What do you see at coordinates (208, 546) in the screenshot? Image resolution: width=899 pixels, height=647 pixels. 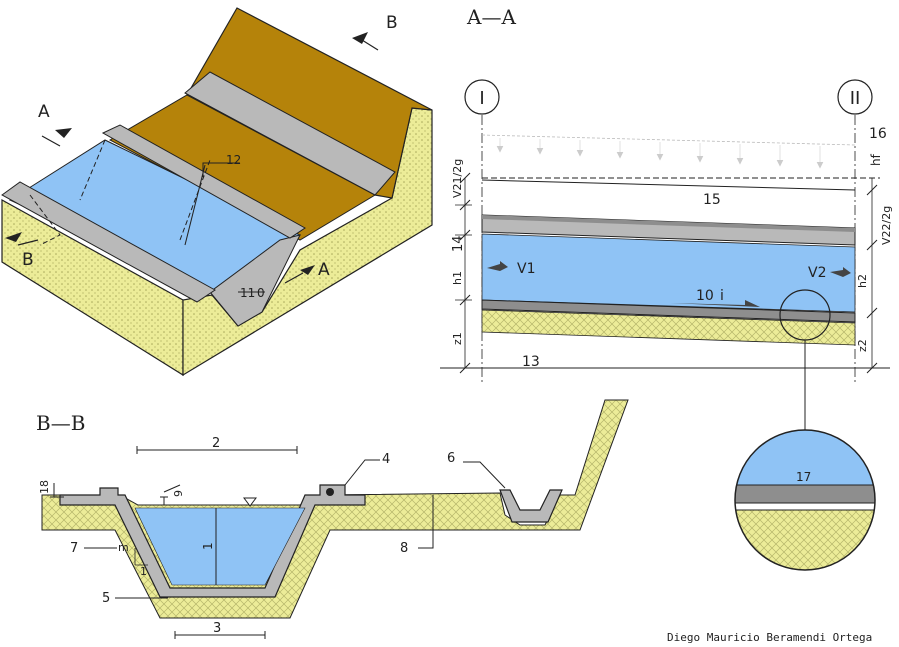 I see `label-1-depth: 1` at bounding box center [208, 546].